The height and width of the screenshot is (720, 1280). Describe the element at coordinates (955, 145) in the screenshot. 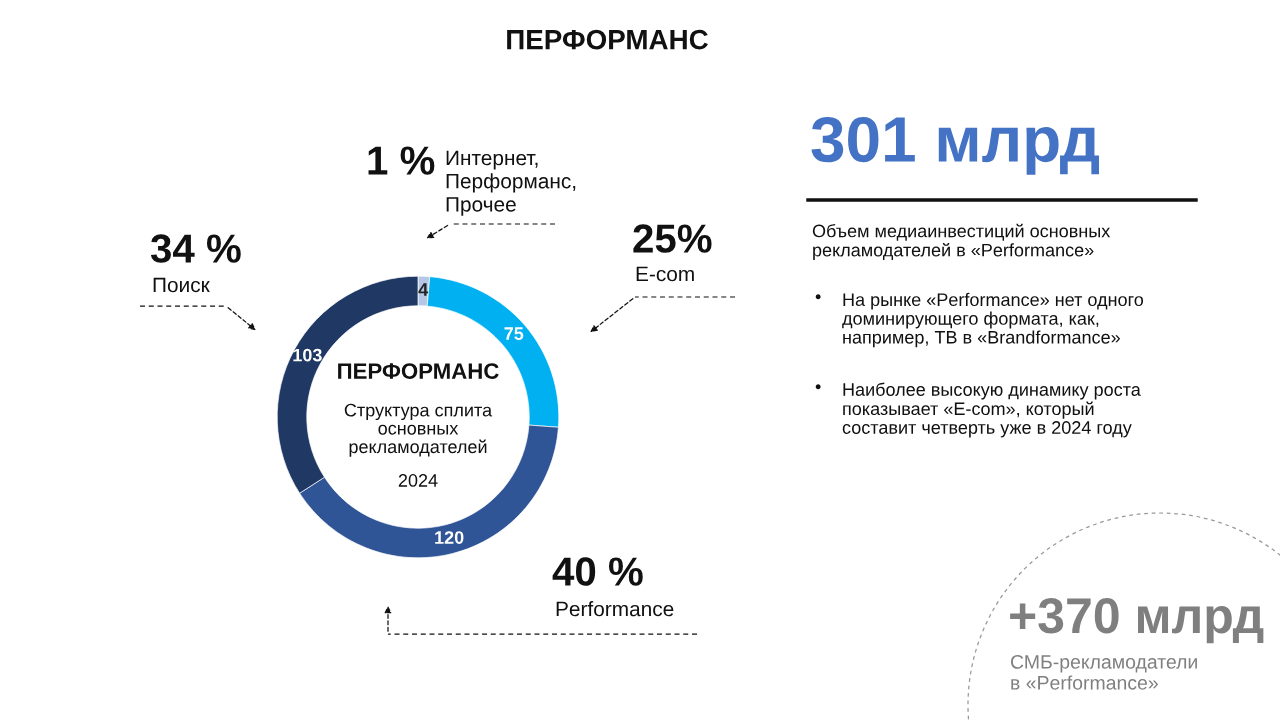

I see `text: 301 млрд` at that location.